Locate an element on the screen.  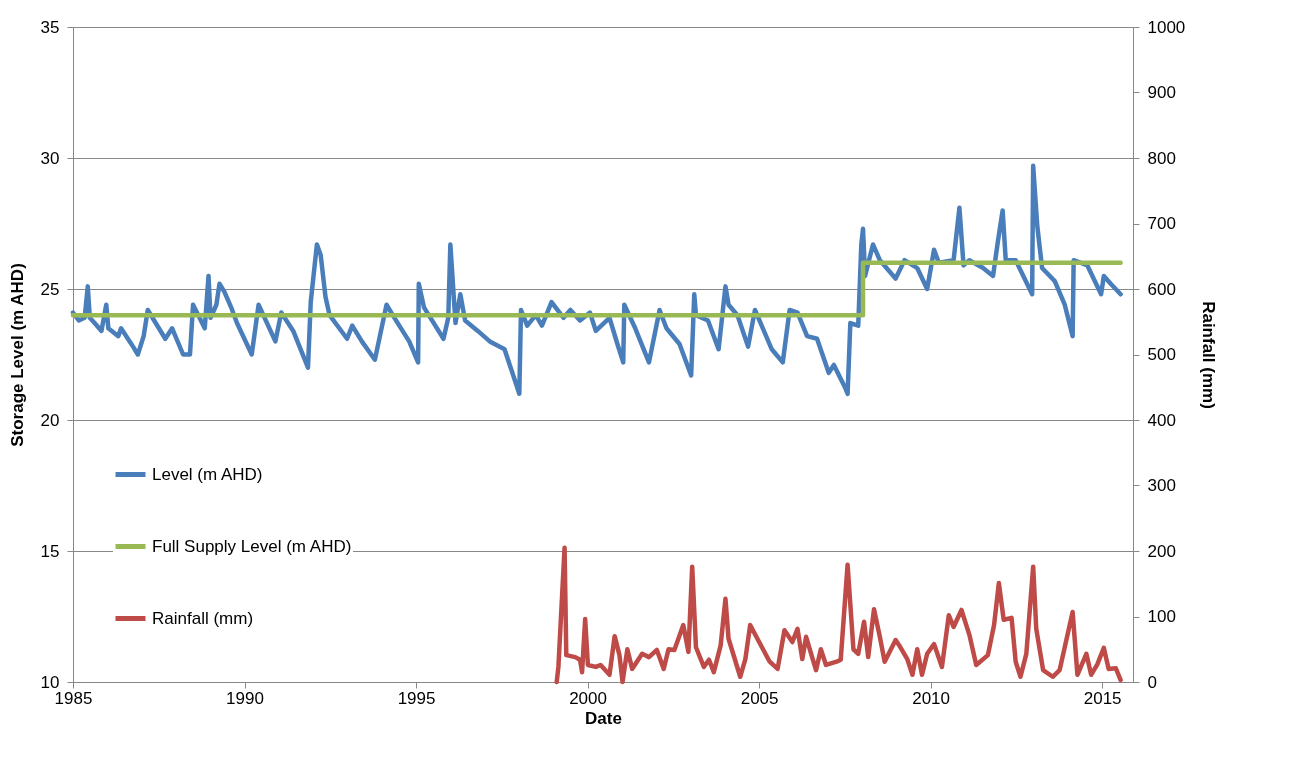
x-tick-label: 2000 is located at coordinates (588, 698).